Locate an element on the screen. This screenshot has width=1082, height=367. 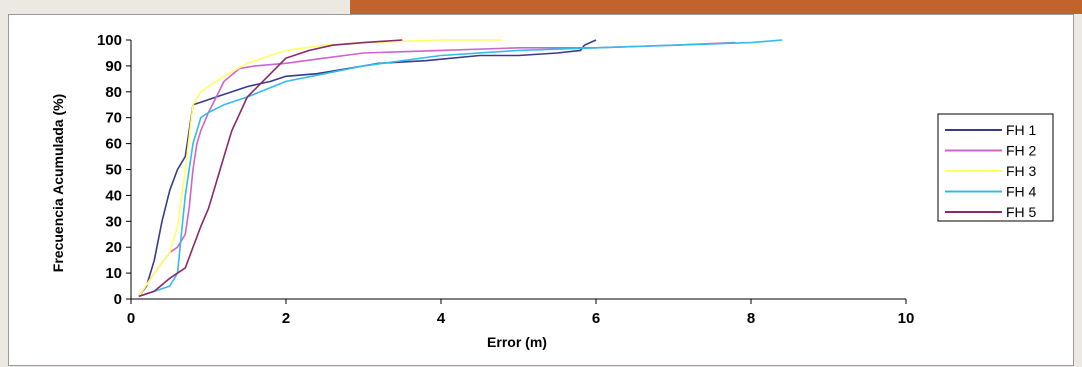
legend-box is located at coordinates (995, 167).